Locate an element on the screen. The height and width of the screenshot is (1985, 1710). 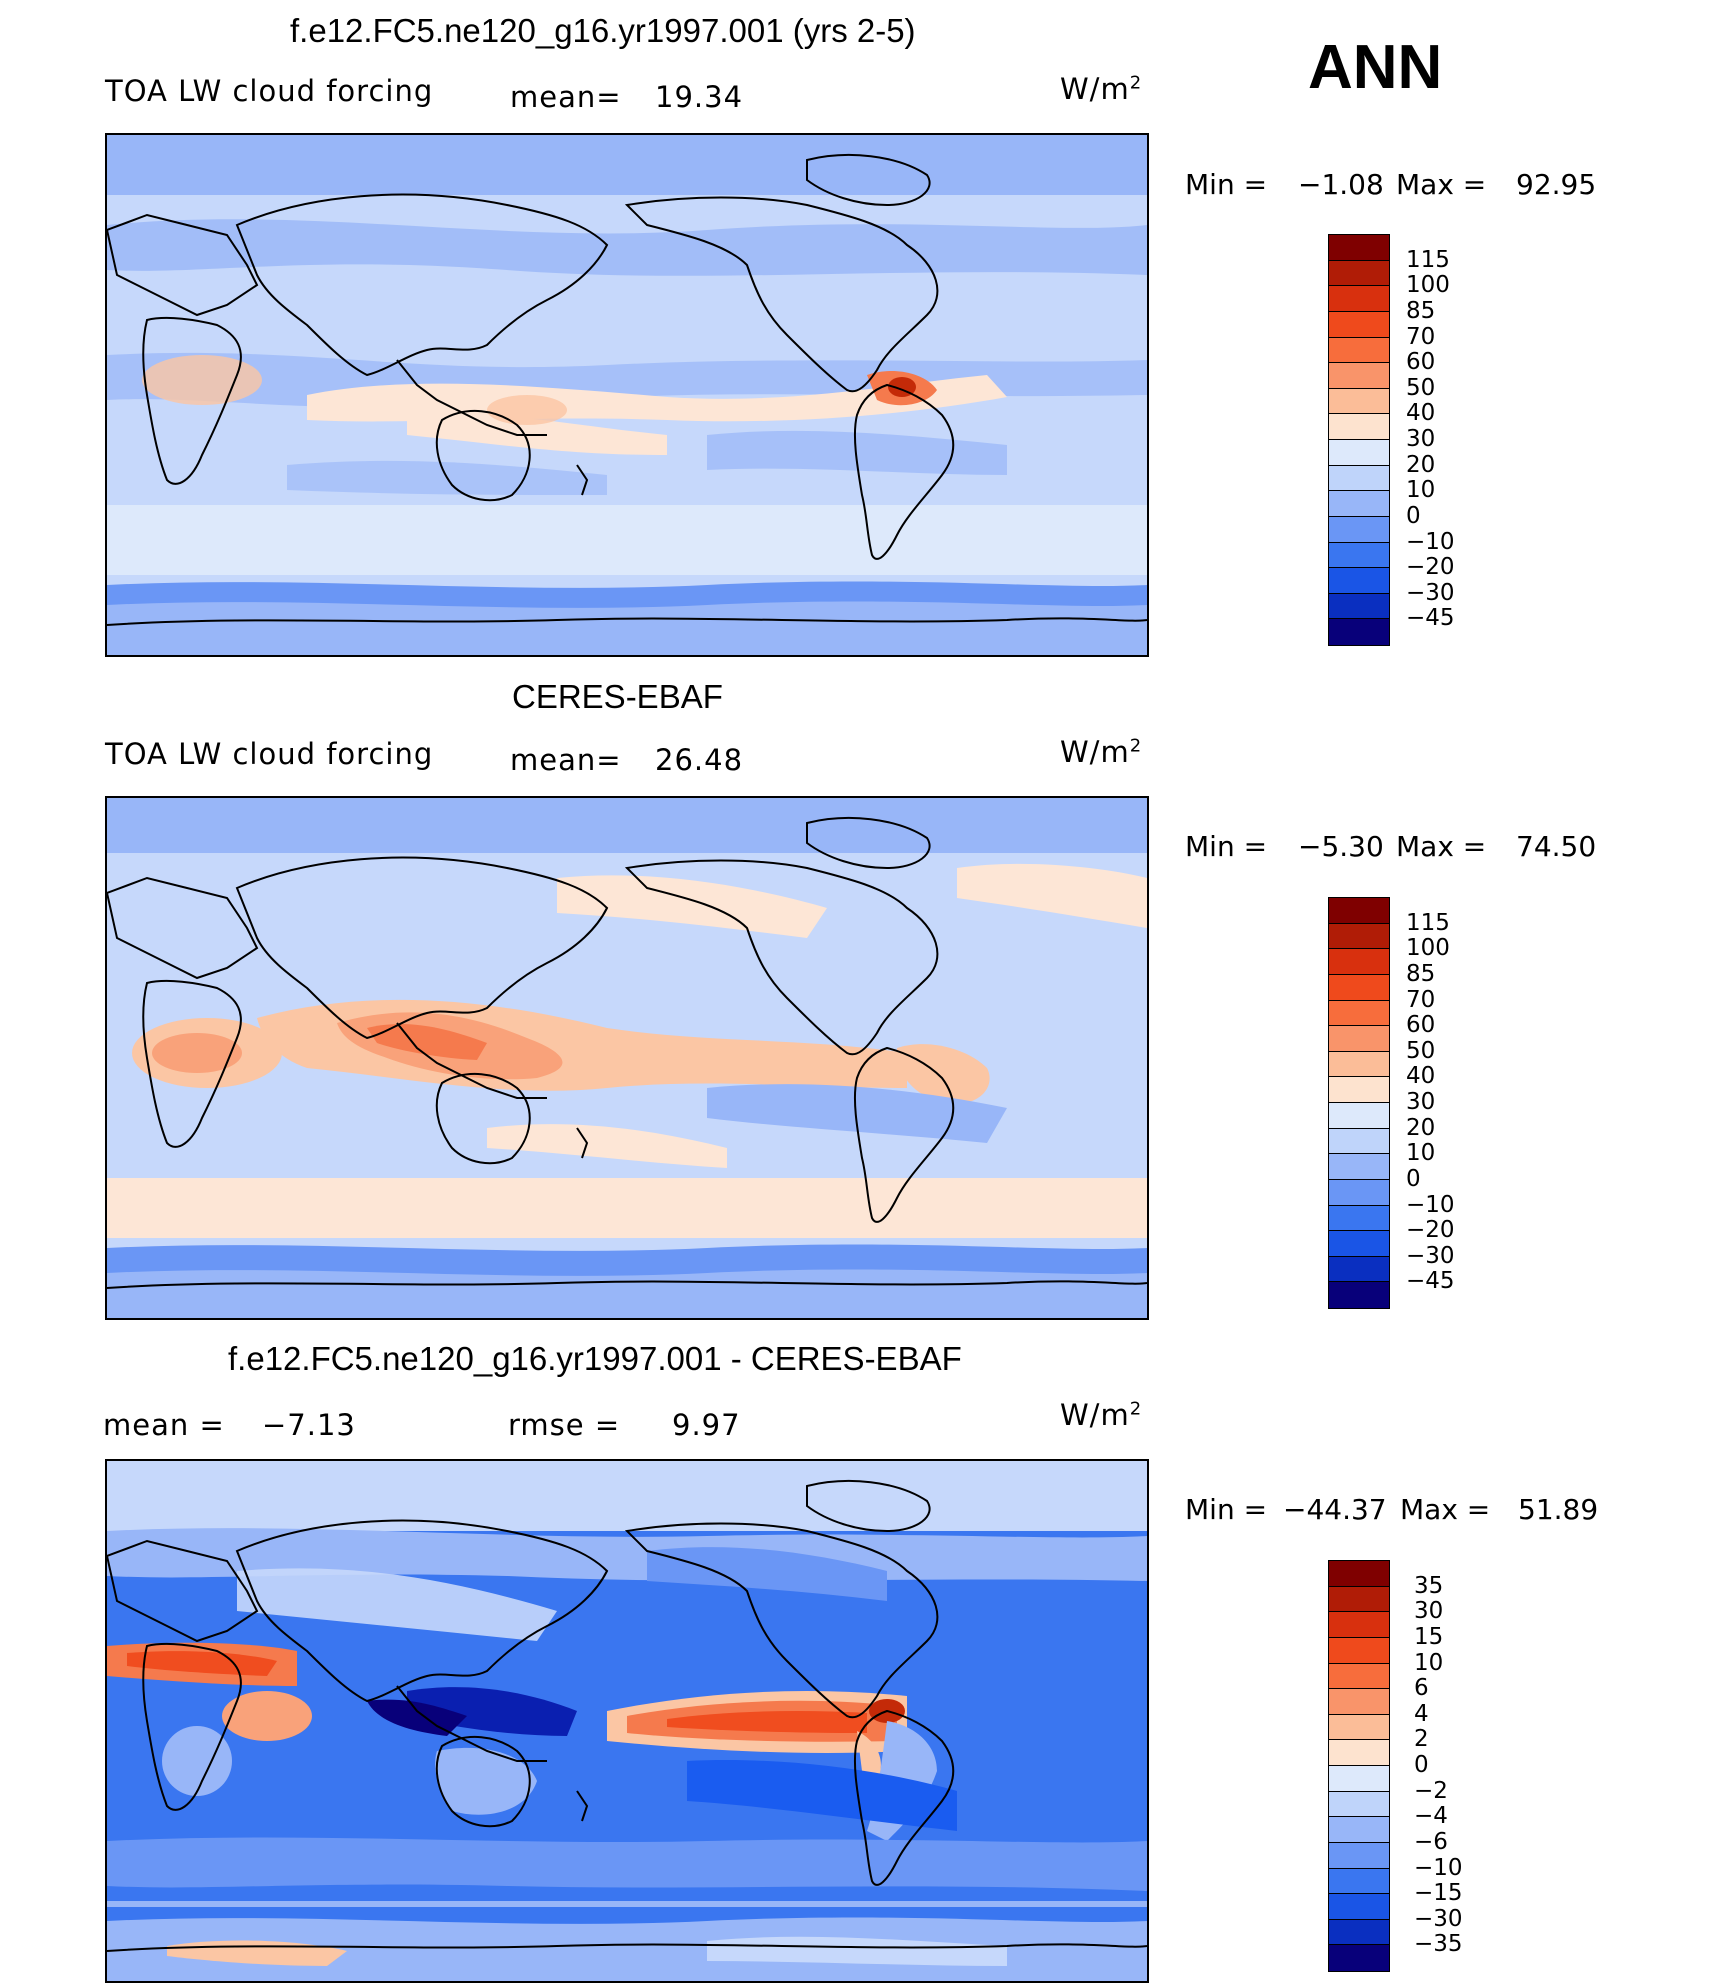
panel-2-min-value: −5.30 is located at coordinates (1341, 846).